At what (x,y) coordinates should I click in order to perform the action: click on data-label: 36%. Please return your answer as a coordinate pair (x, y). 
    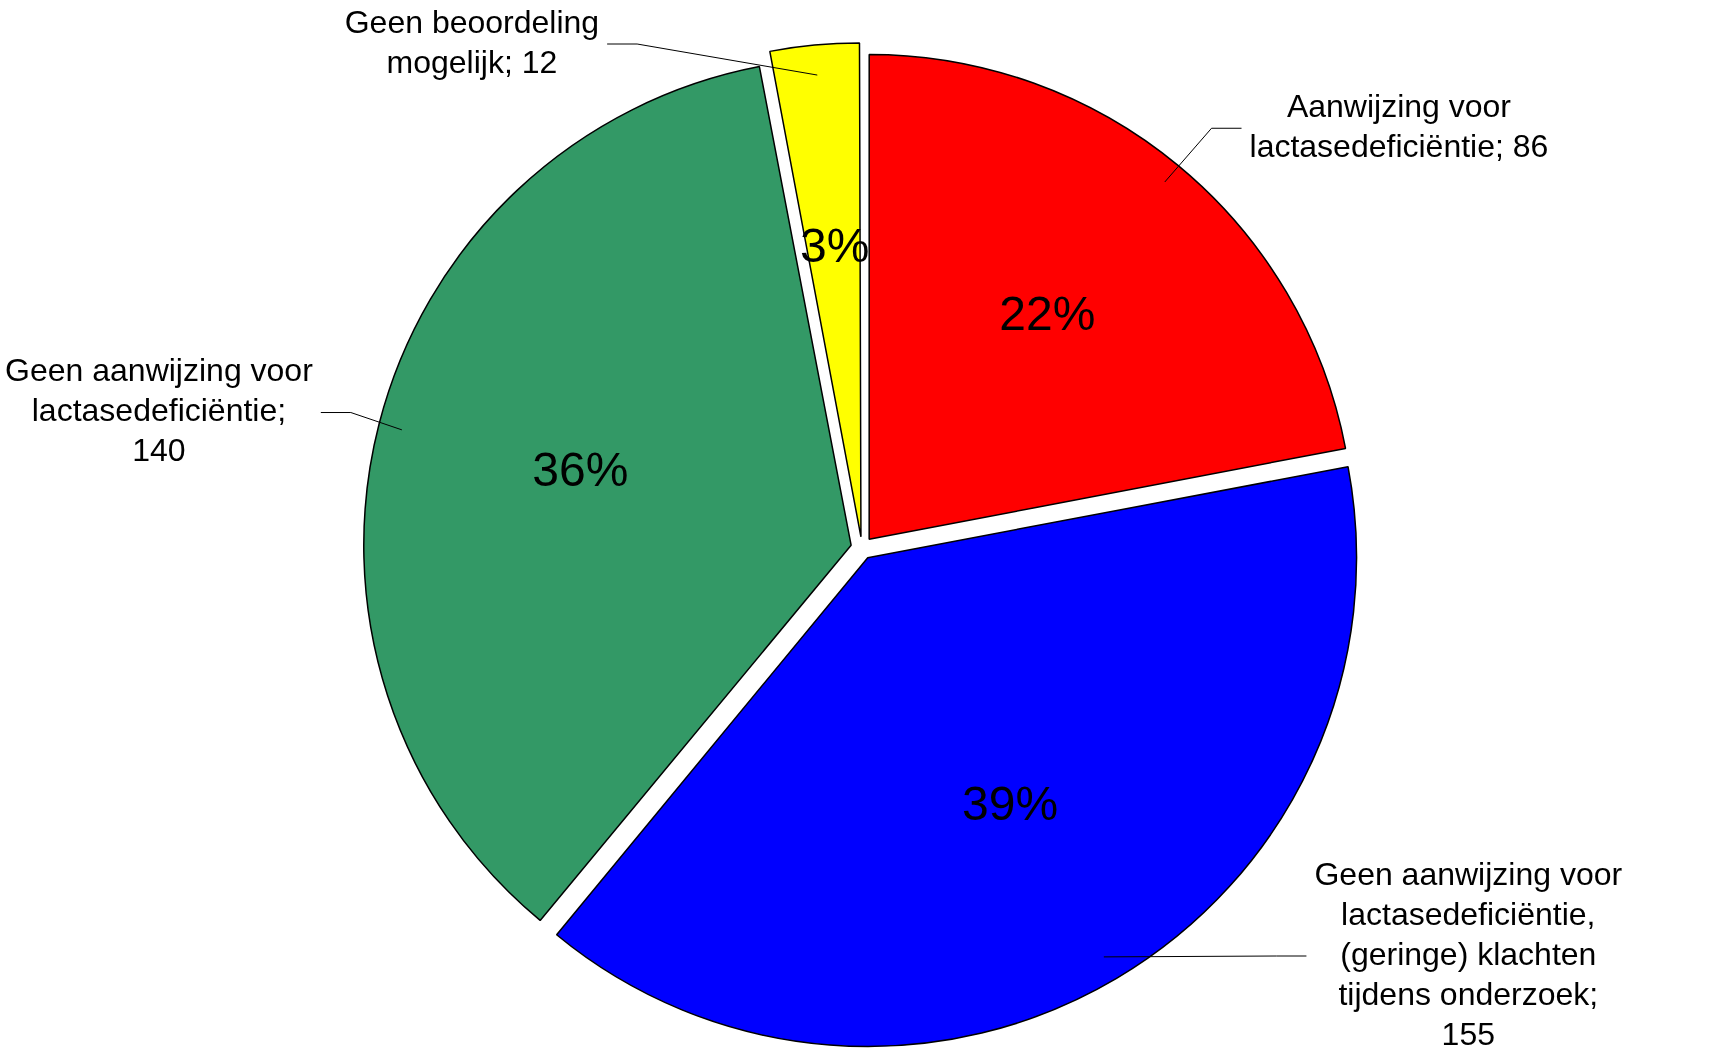
    Looking at the image, I should click on (580, 470).